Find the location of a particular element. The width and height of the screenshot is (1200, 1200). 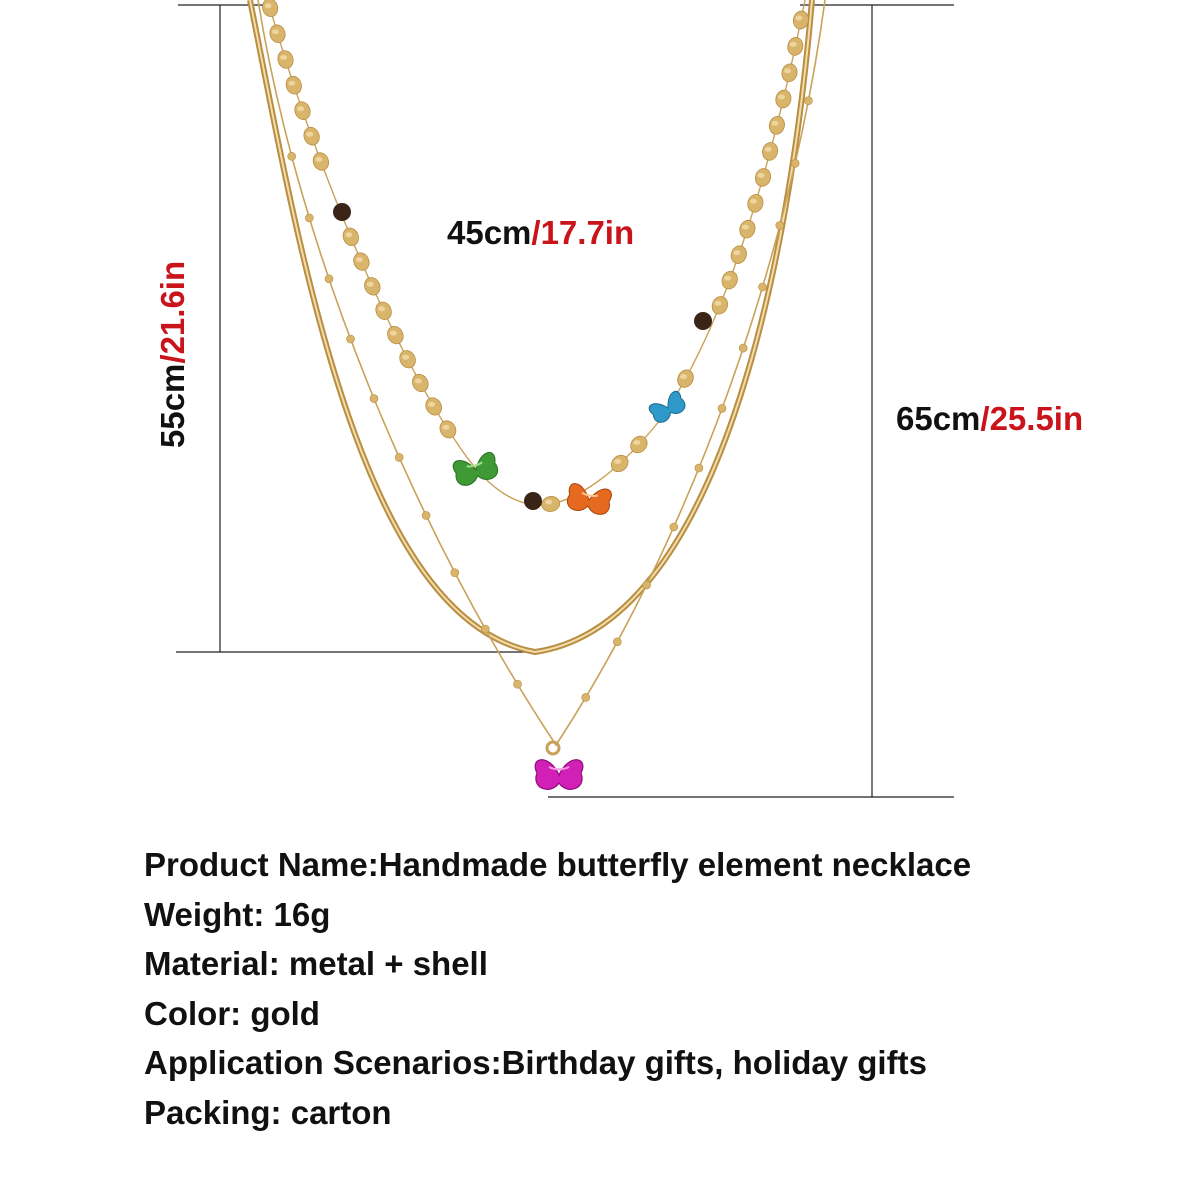

length-medium-label: 55cm/21.6in is located at coordinates (173, 354).